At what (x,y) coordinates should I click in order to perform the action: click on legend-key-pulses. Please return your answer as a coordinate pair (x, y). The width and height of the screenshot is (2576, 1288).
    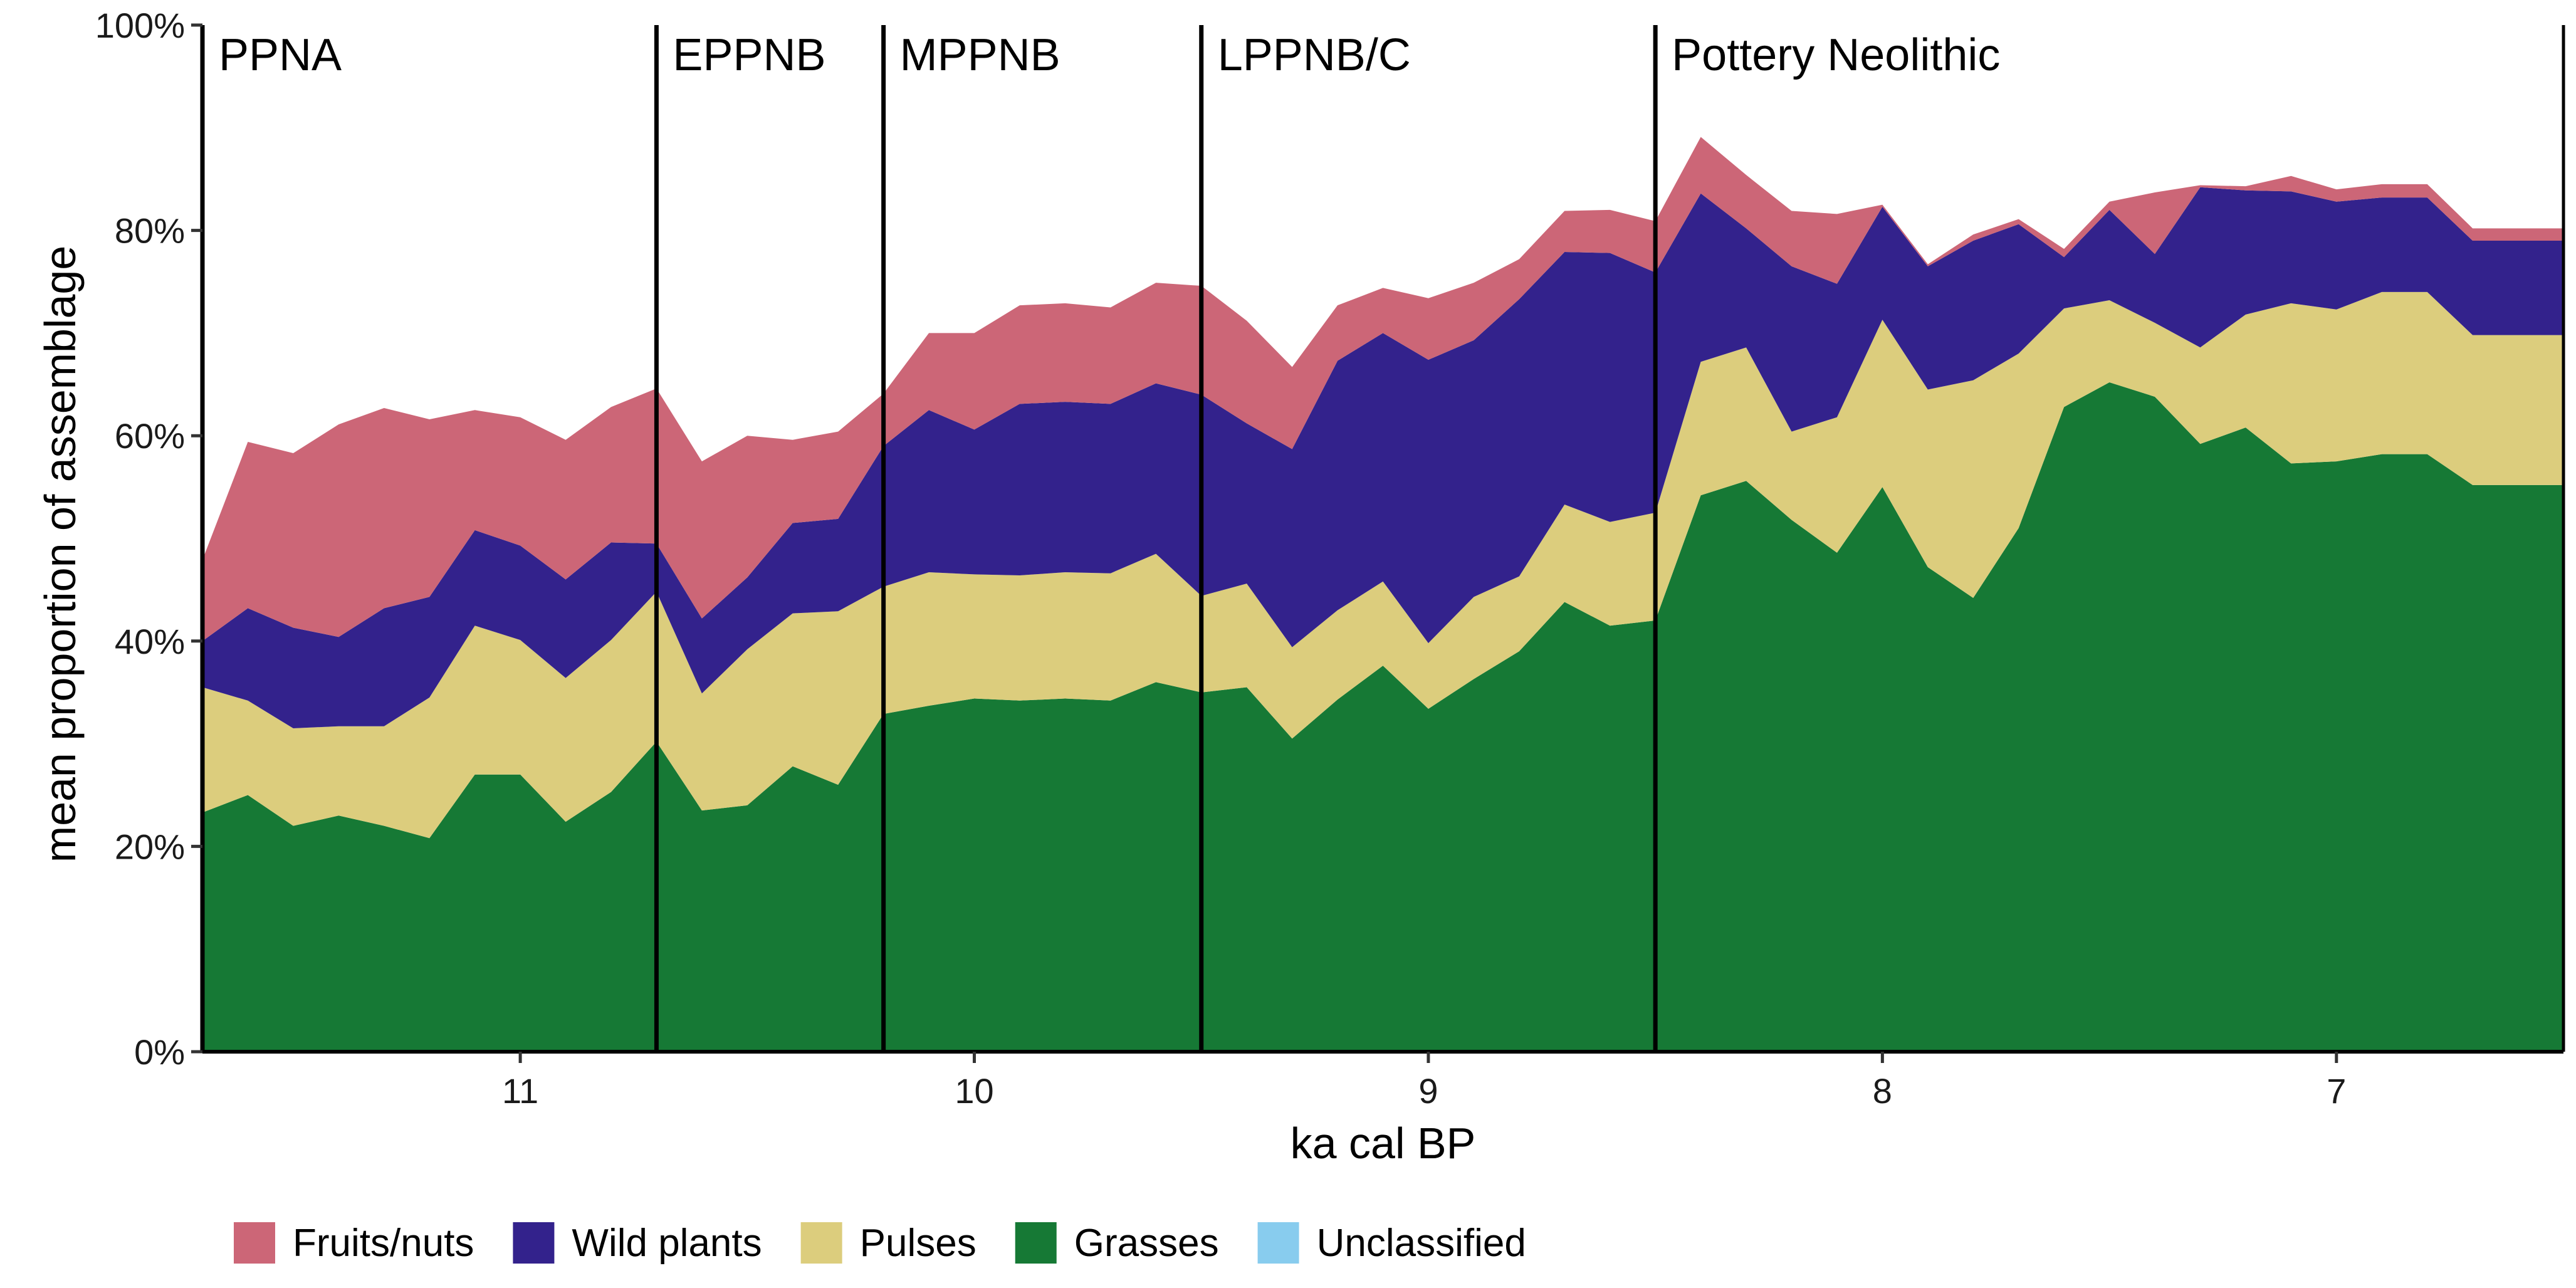
    Looking at the image, I should click on (821, 1243).